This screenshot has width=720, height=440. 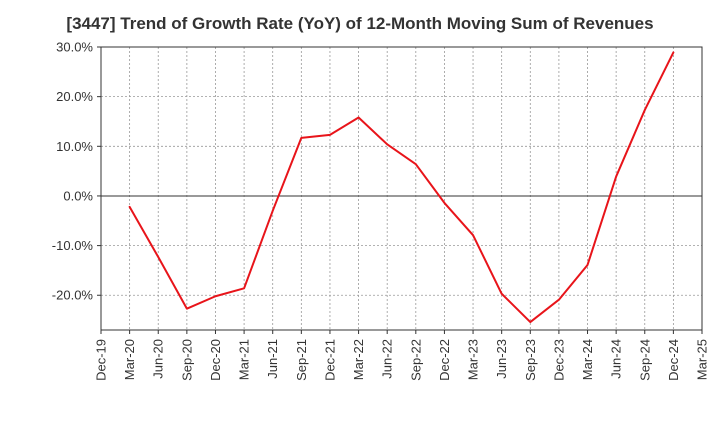 What do you see at coordinates (74, 146) in the screenshot?
I see `y-tick-label: 10.0%` at bounding box center [74, 146].